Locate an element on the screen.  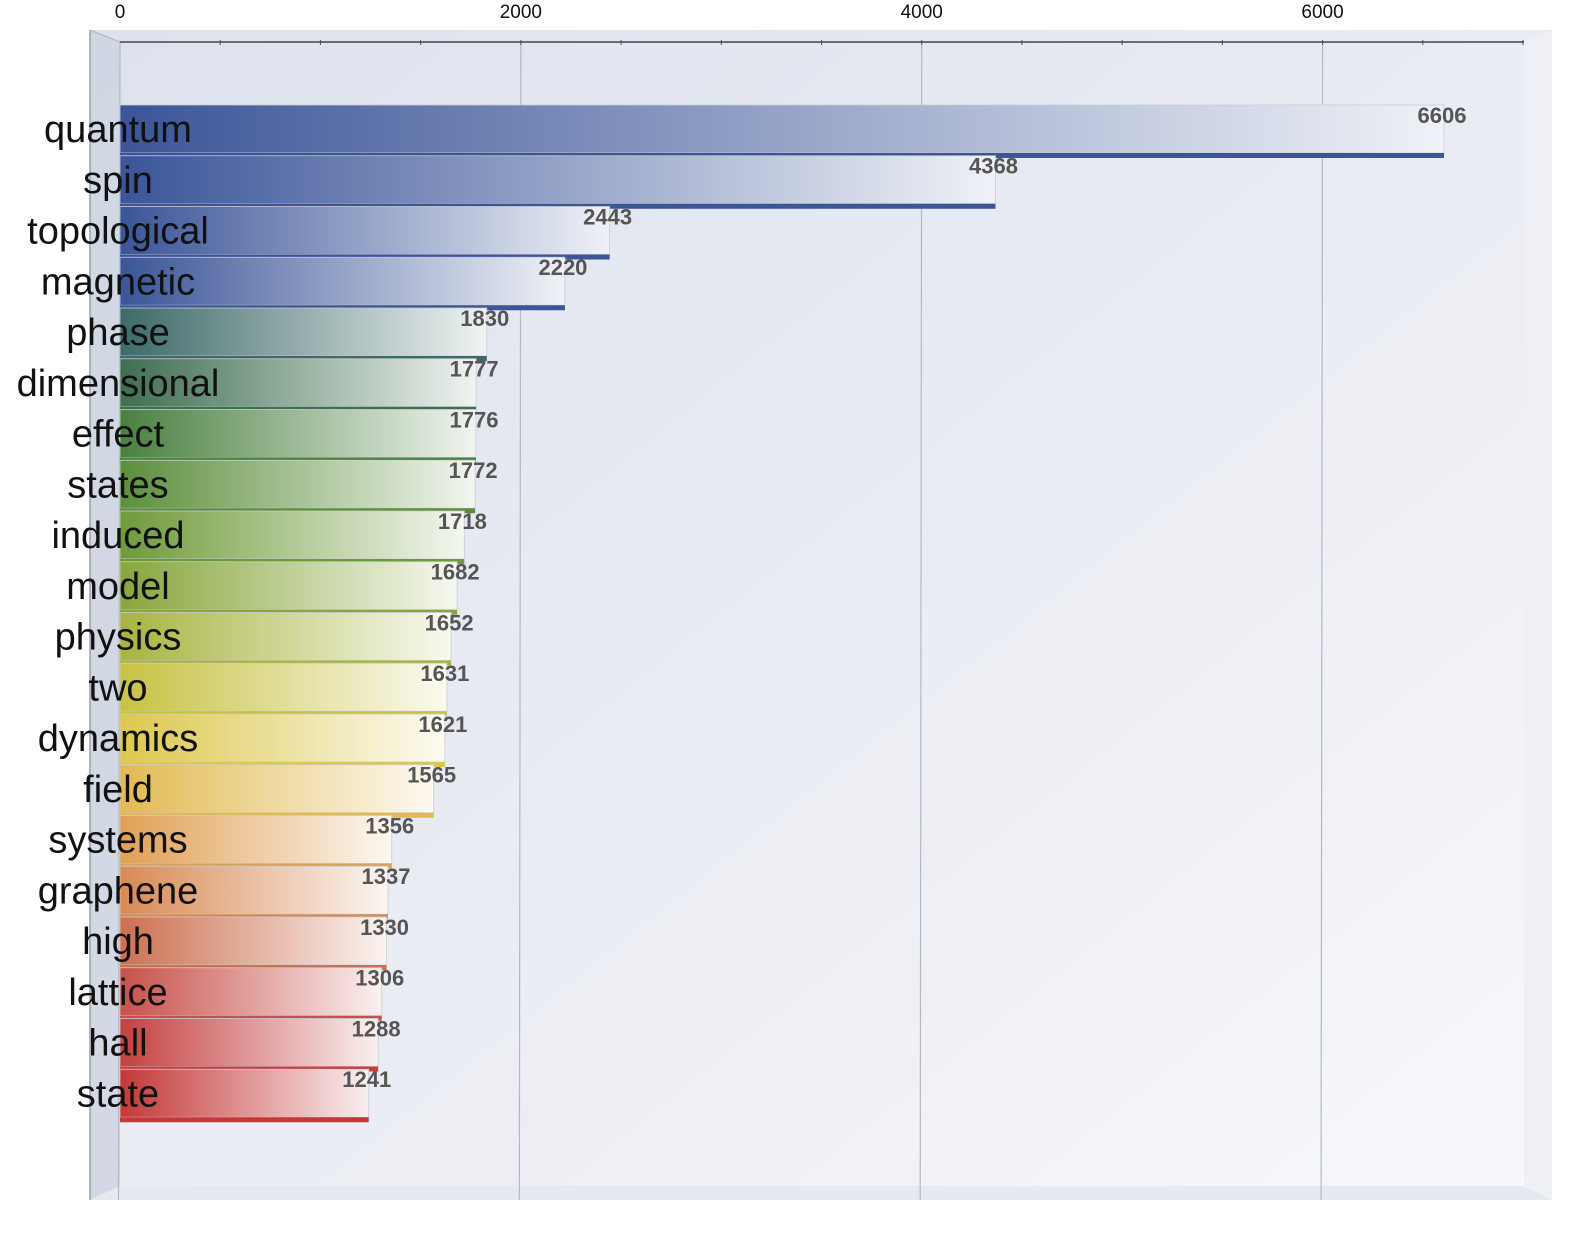
category-label: model is located at coordinates (118, 587).